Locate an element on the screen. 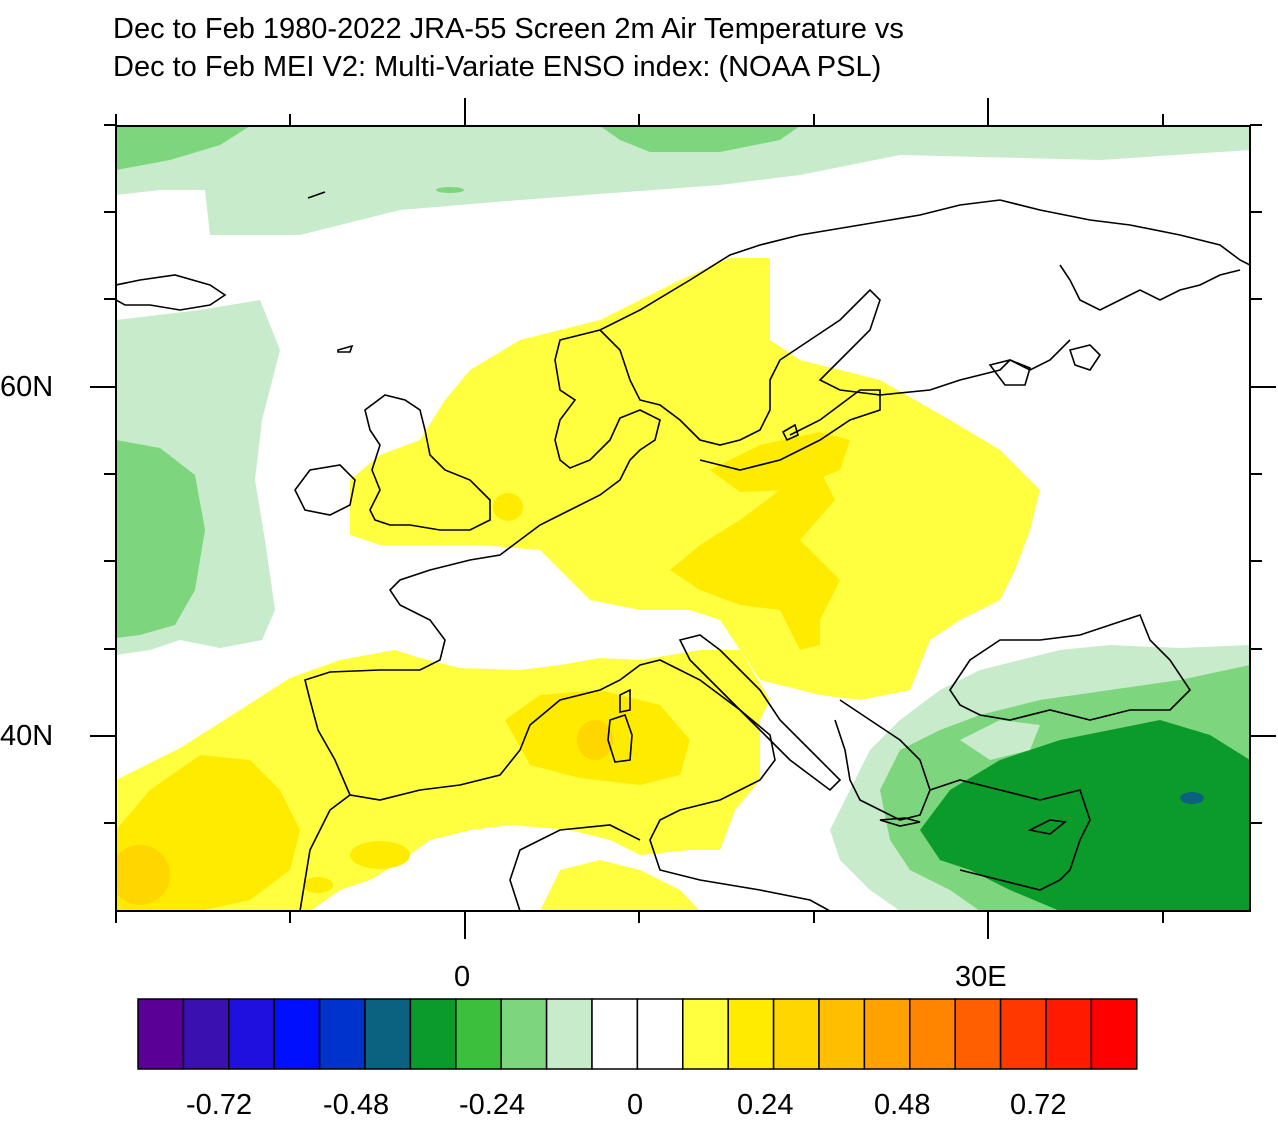 Image resolution: width=1278 pixels, height=1126 pixels. coastline-black-sea is located at coordinates (1070, 667).